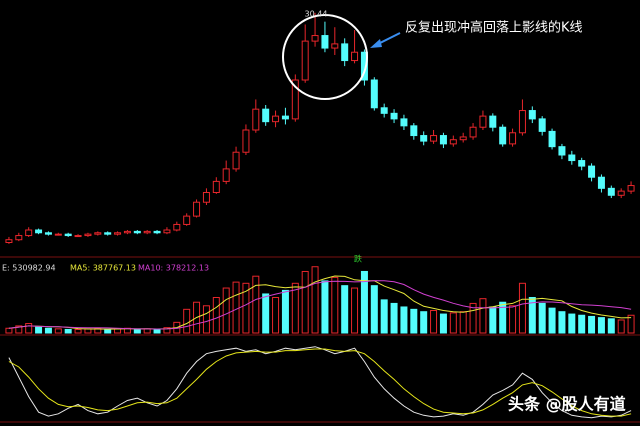 The image size is (640, 426). What do you see at coordinates (494, 28) in the screenshot?
I see `annotation: 反复出现冲高回落上影线的K线` at bounding box center [494, 28].